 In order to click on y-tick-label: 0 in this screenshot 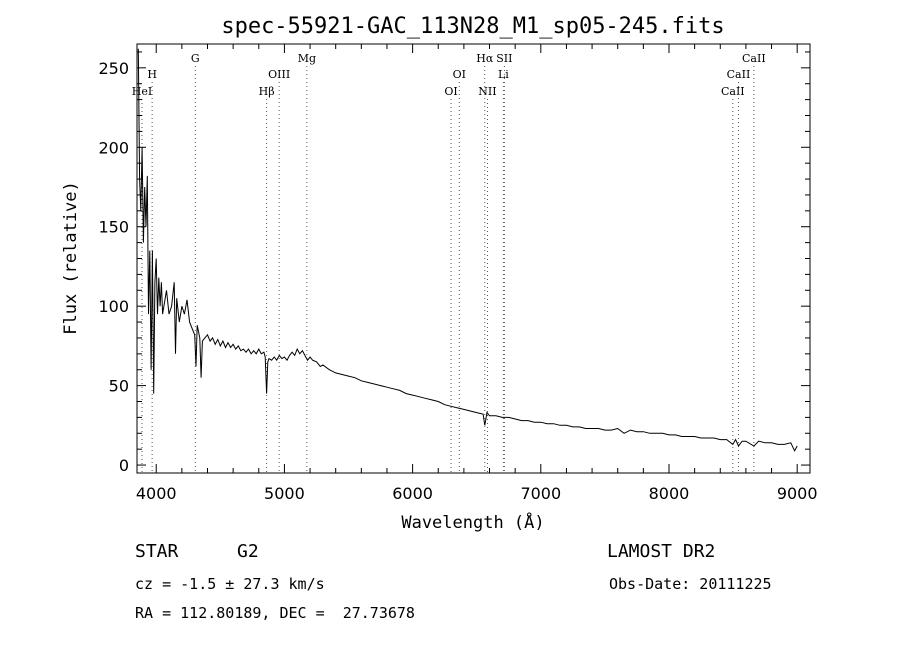, I will do `click(124, 465)`.